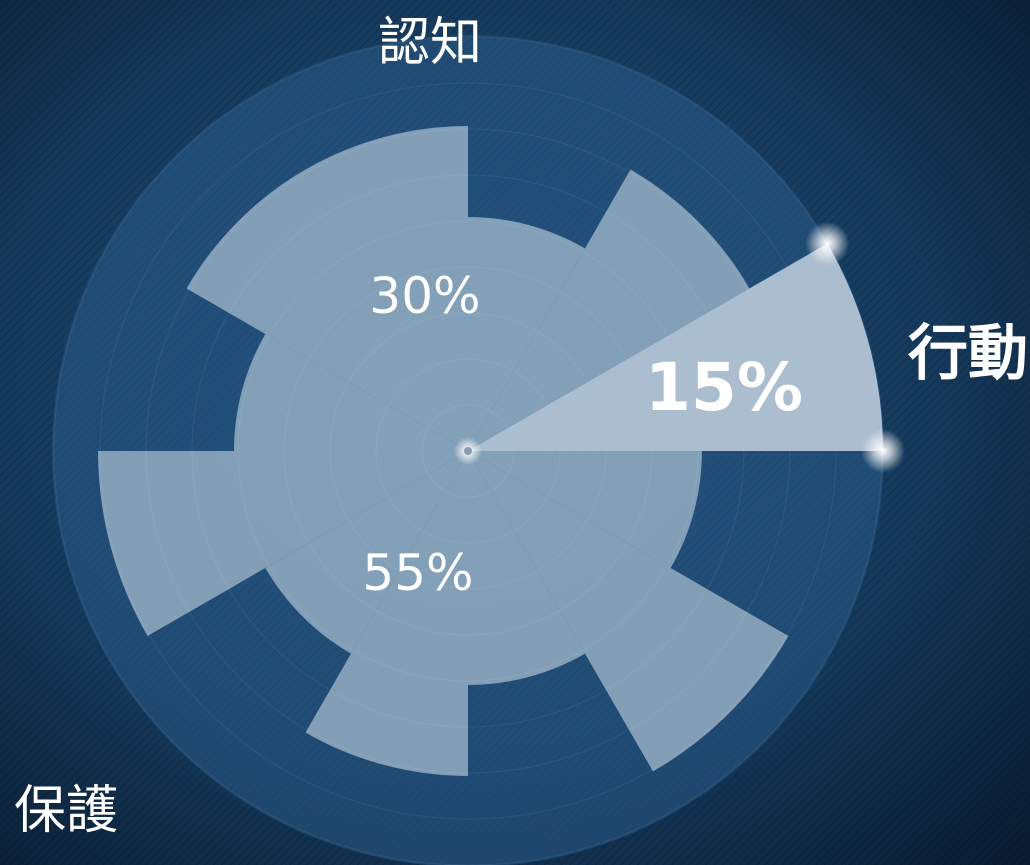 The height and width of the screenshot is (865, 1030). What do you see at coordinates (526, 568) in the screenshot?
I see `band-protection-bottommid` at bounding box center [526, 568].